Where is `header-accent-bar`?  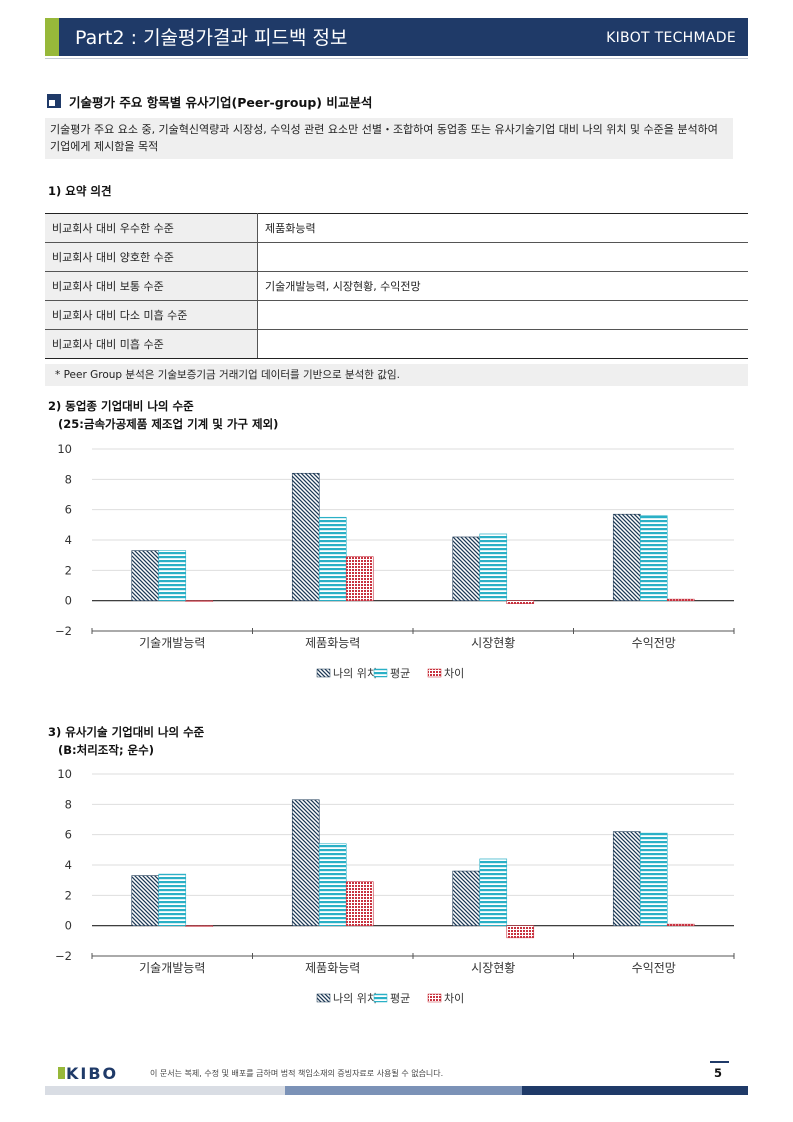
header-accent-bar is located at coordinates (52, 37).